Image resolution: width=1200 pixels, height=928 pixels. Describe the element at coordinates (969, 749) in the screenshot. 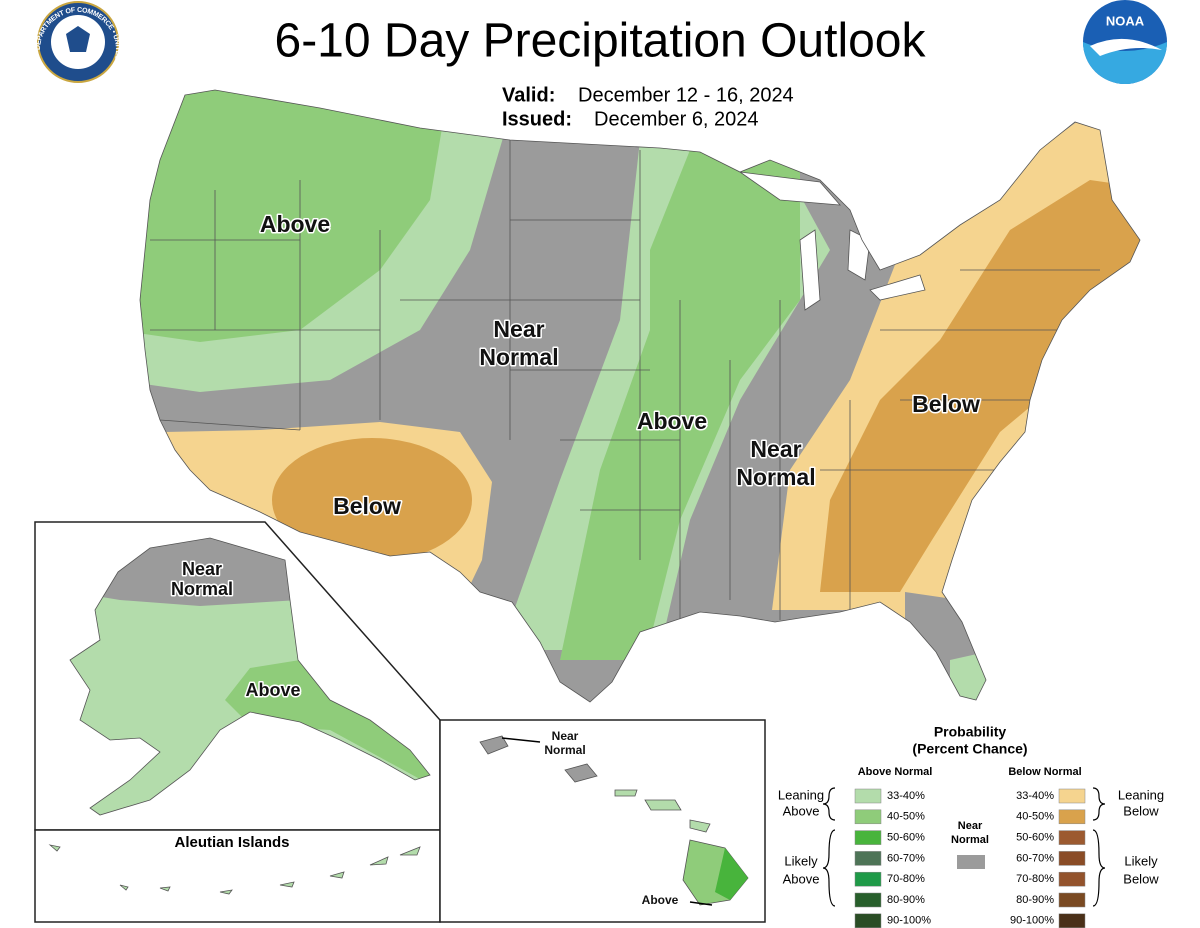

I see `legend-title: (Percent Chance)` at that location.